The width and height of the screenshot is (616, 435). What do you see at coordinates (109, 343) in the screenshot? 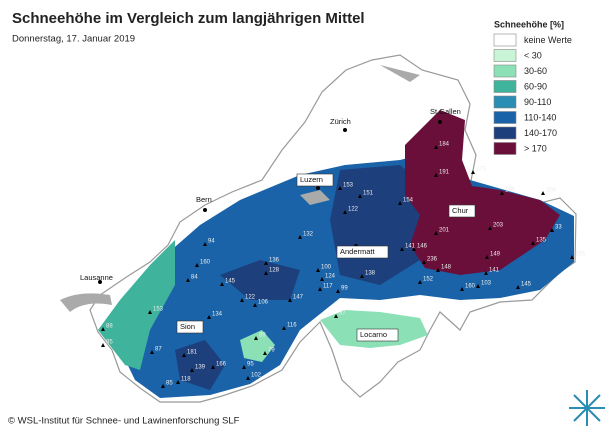
I see `station-value: 95` at bounding box center [109, 343].